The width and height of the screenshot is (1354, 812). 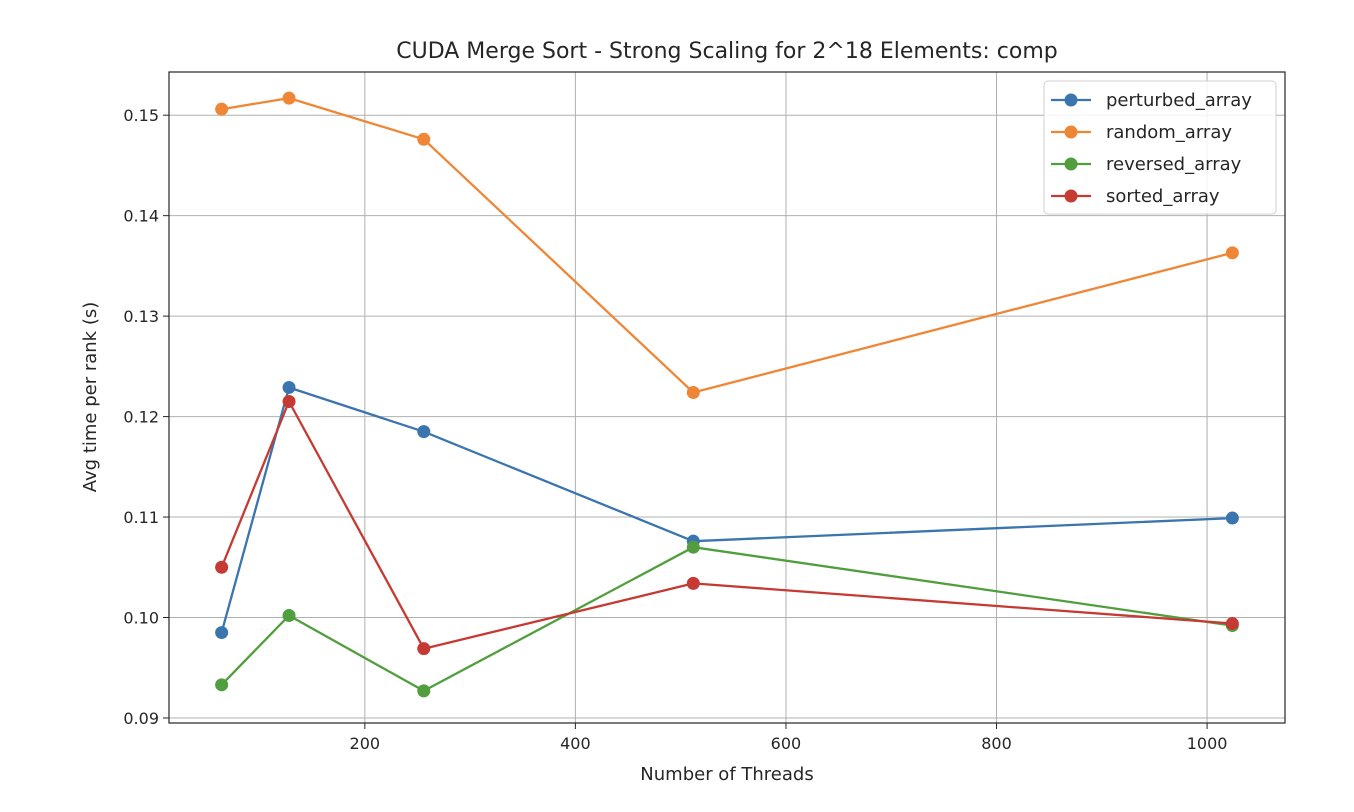 I want to click on legend-marker-random_array, so click(x=1071, y=132).